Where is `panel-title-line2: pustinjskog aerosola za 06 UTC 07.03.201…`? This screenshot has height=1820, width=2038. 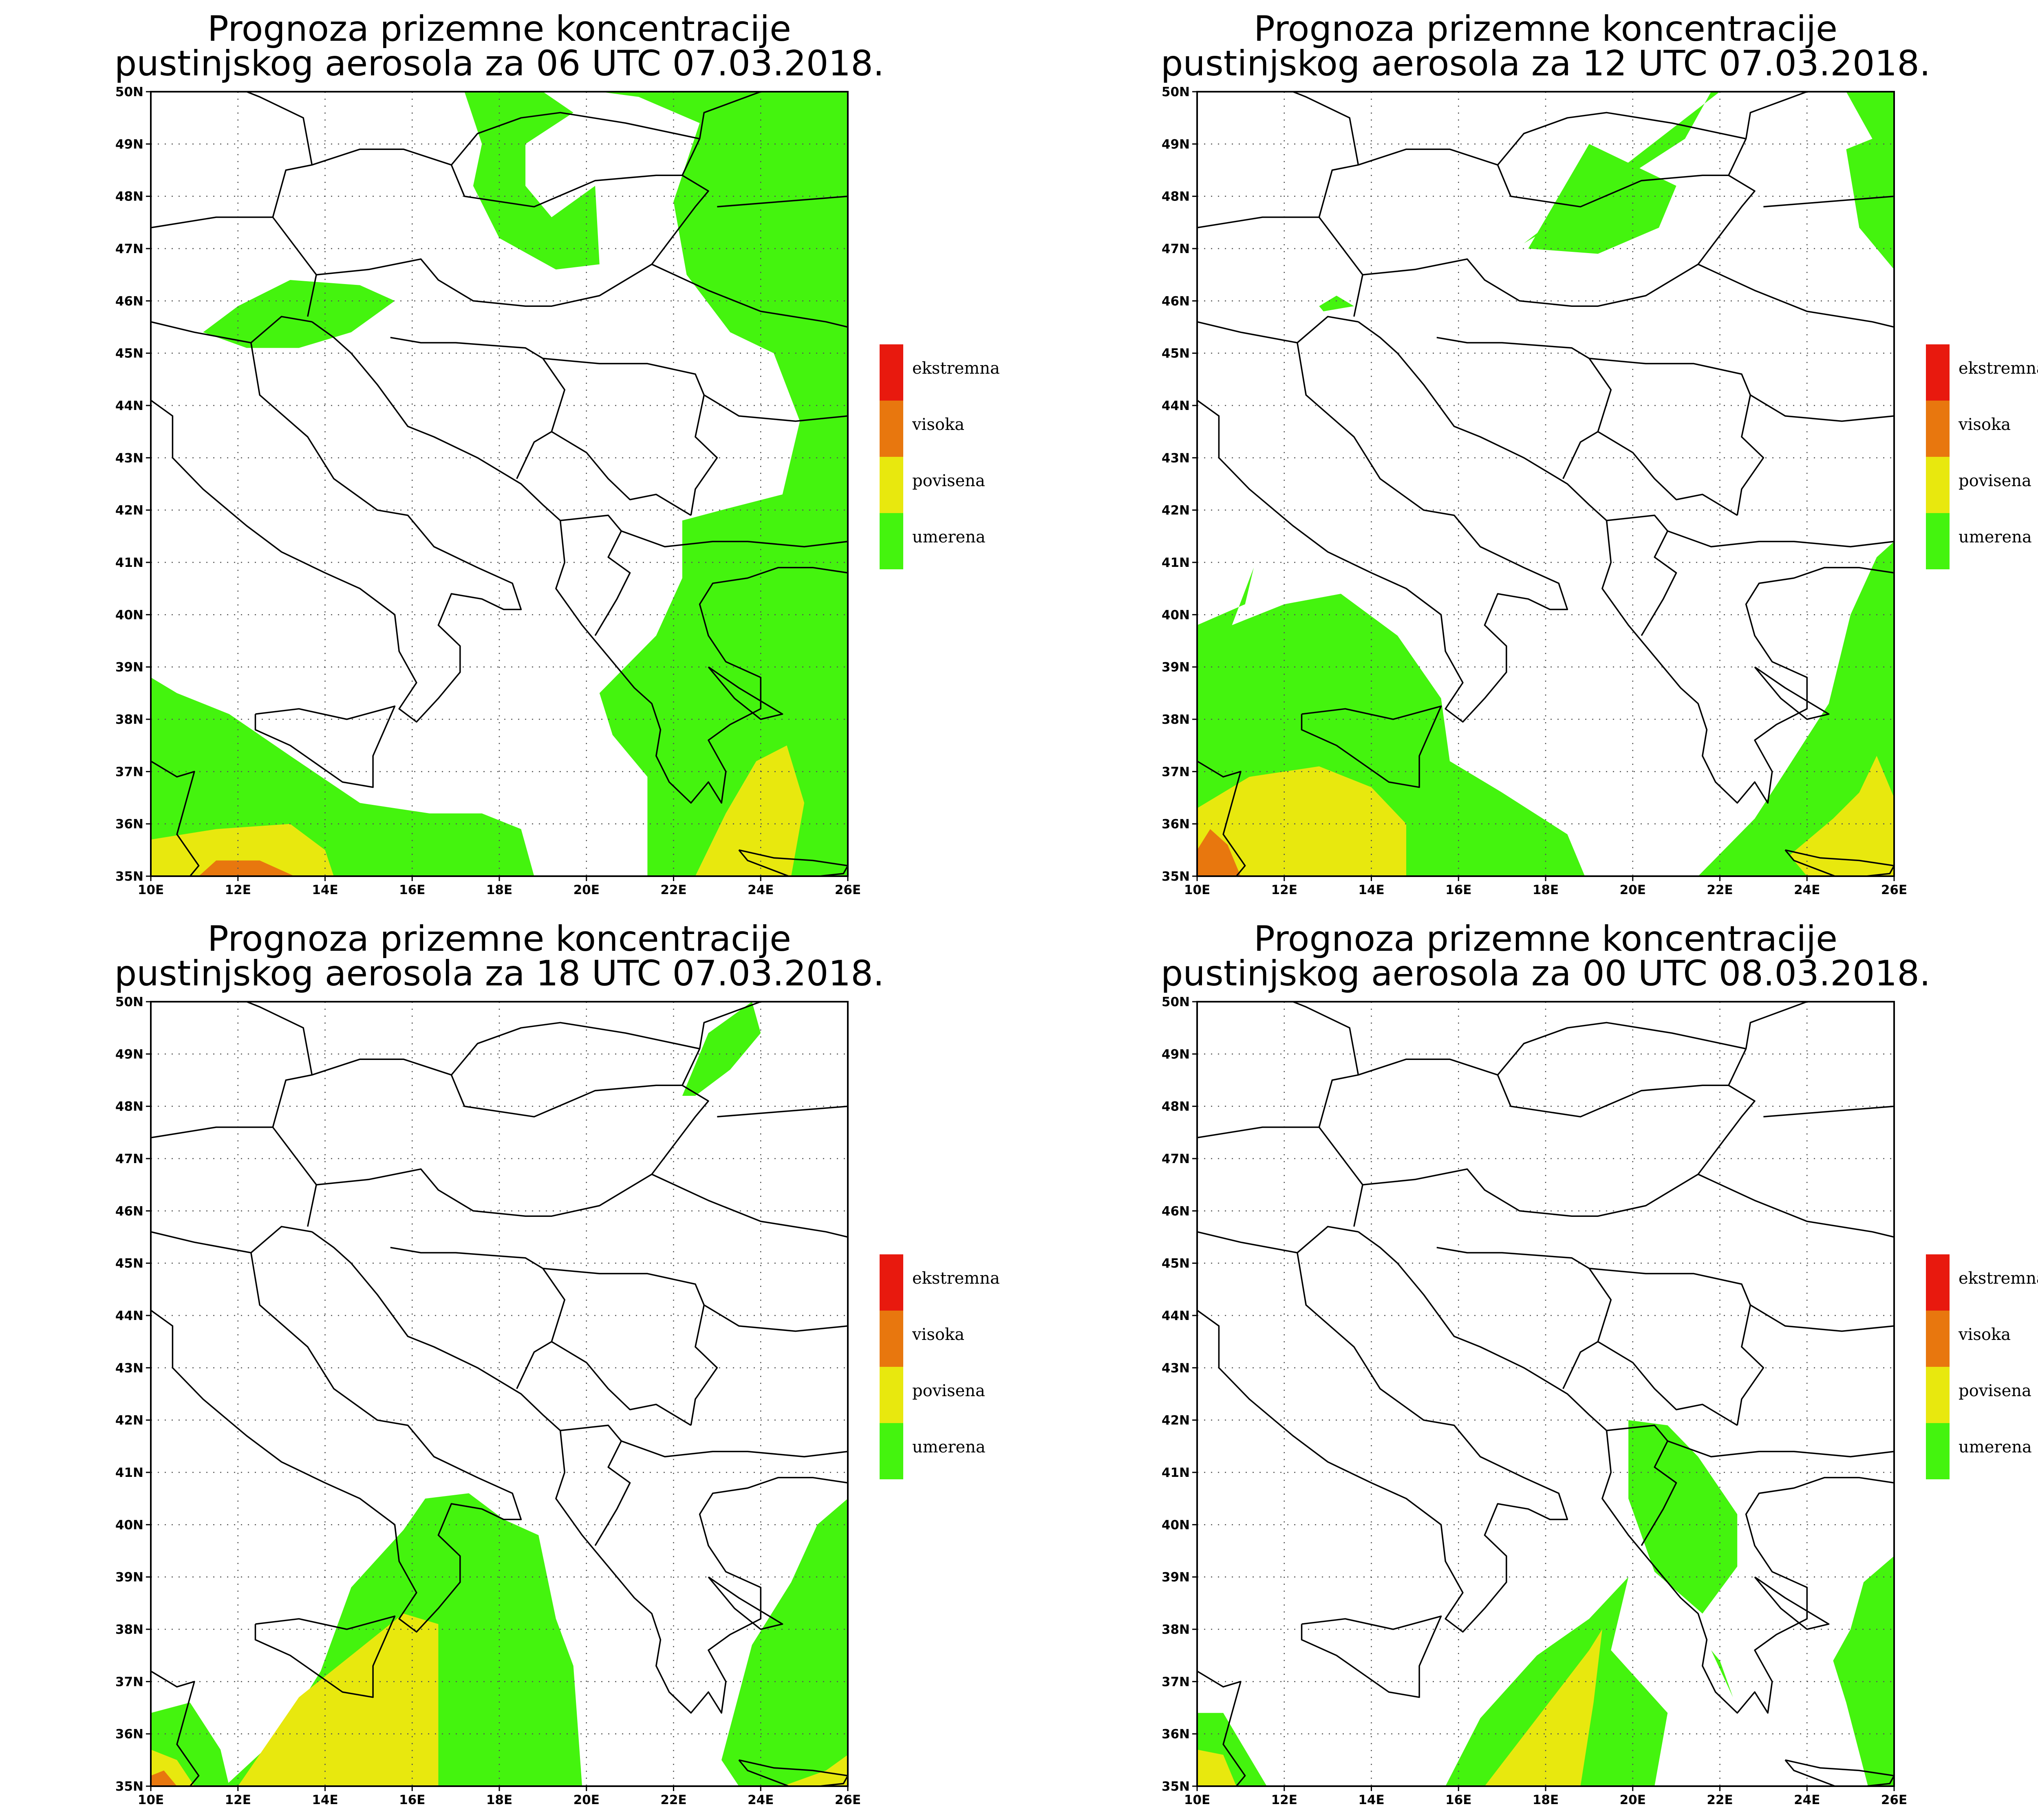
panel-title-line2: pustinjskog aerosola za 06 UTC 07.03.201… is located at coordinates (500, 64).